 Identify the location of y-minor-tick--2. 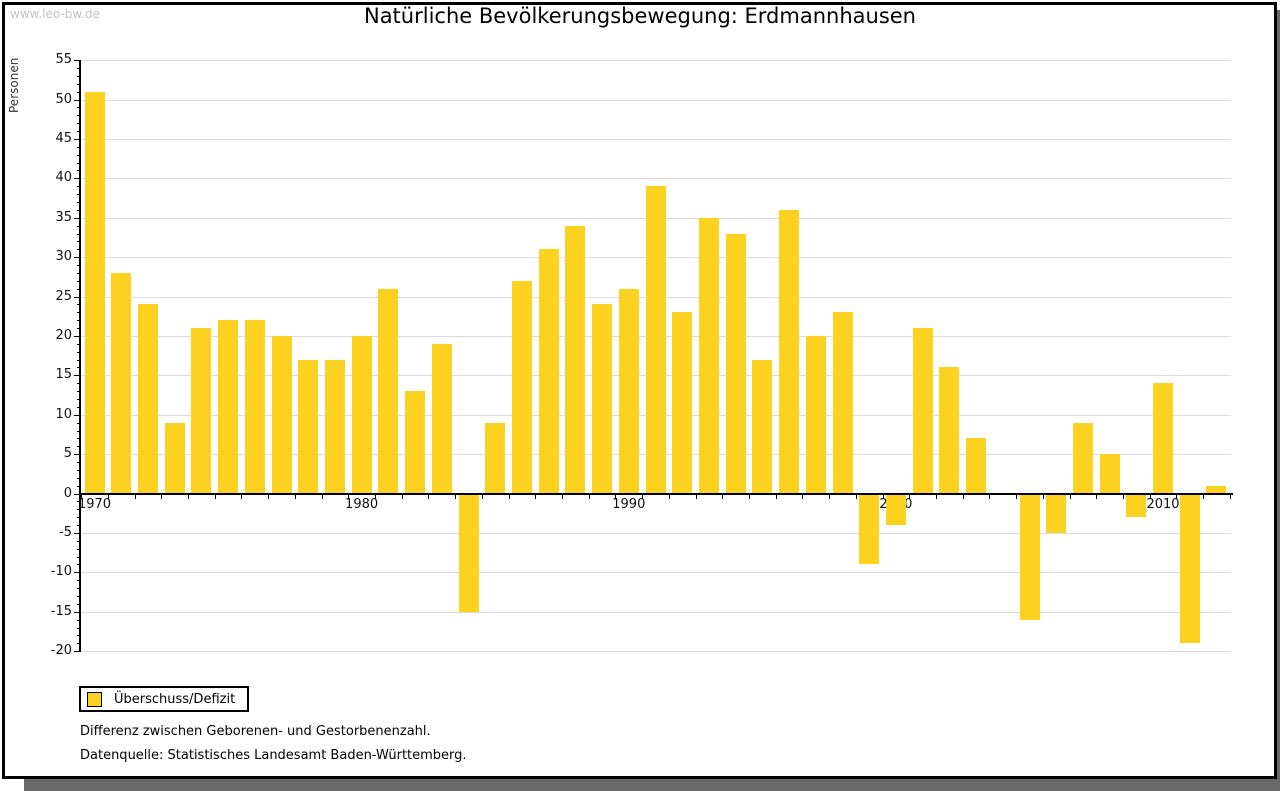
(78, 510).